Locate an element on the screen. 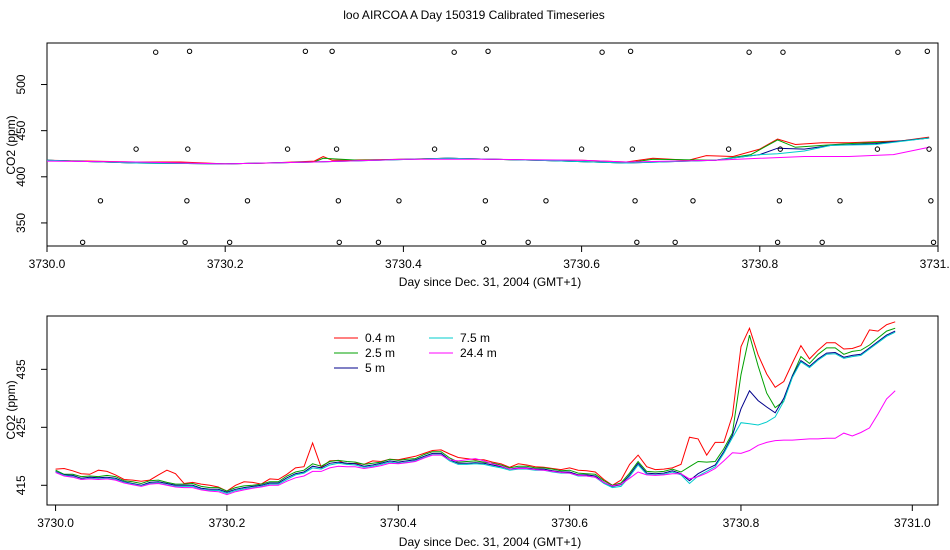 The image size is (950, 550). y-tick-label: 400 is located at coordinates (21, 176).